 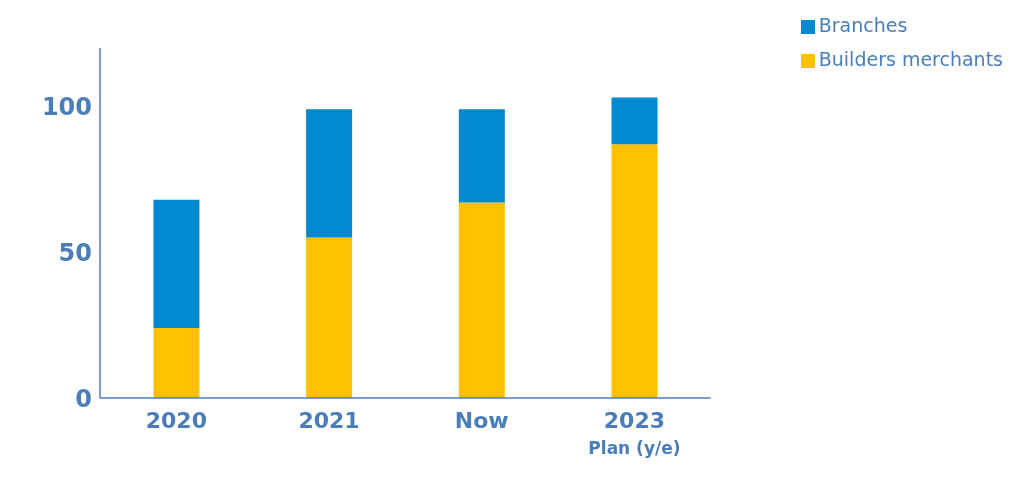 What do you see at coordinates (863, 25) in the screenshot?
I see `legend-label: Branches` at bounding box center [863, 25].